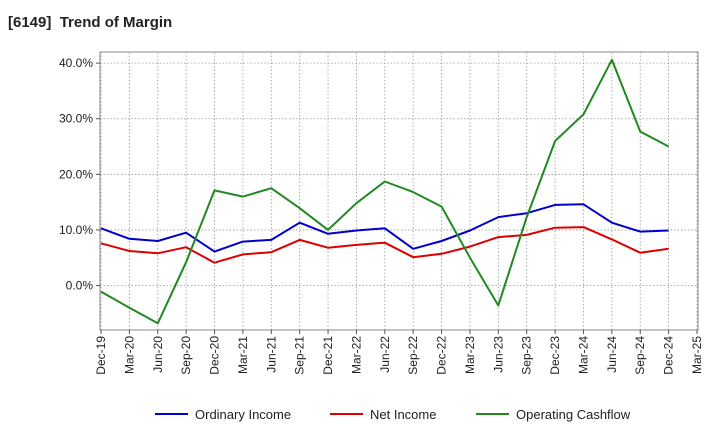 Image resolution: width=720 pixels, height=440 pixels. I want to click on x-tick-label: Dec-20, so click(215, 355).